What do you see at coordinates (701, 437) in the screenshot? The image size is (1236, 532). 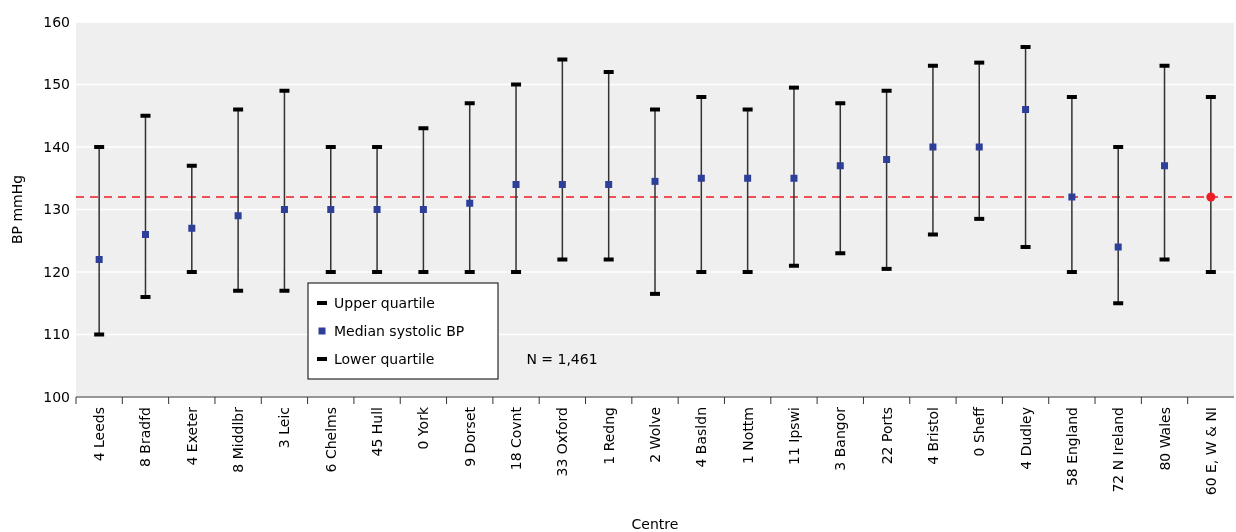 I see `x-tick-label: 4 Basldn` at bounding box center [701, 437].